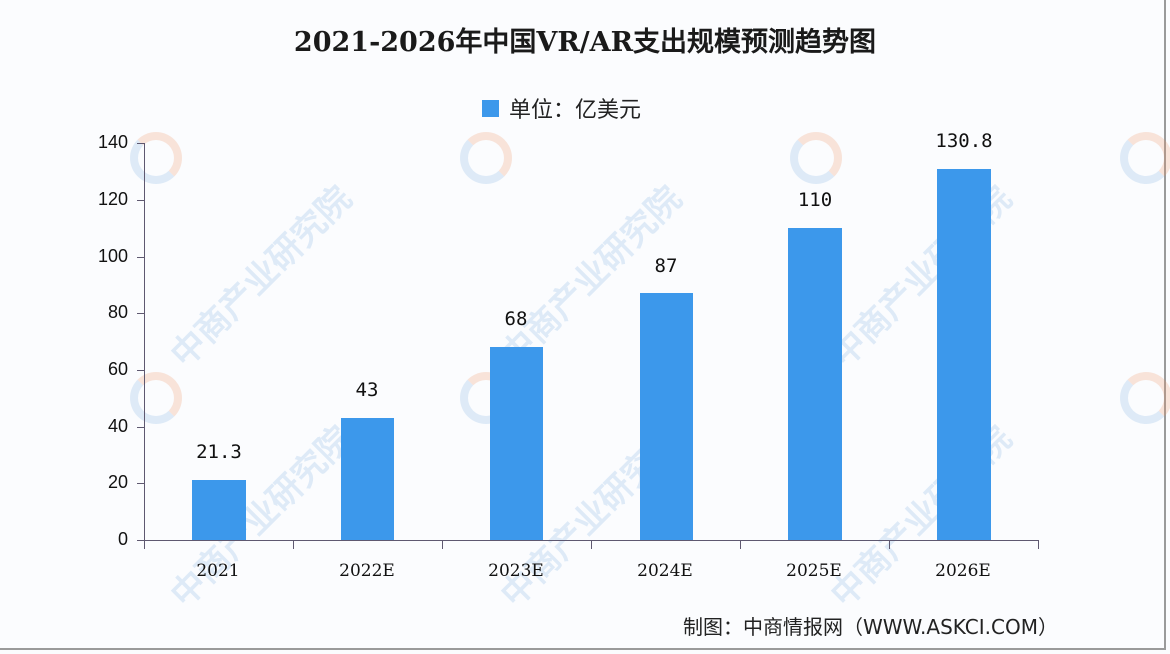 Image resolution: width=1170 pixels, height=654 pixels. What do you see at coordinates (219, 452) in the screenshot?
I see `bar-value-label: 21.3` at bounding box center [219, 452].